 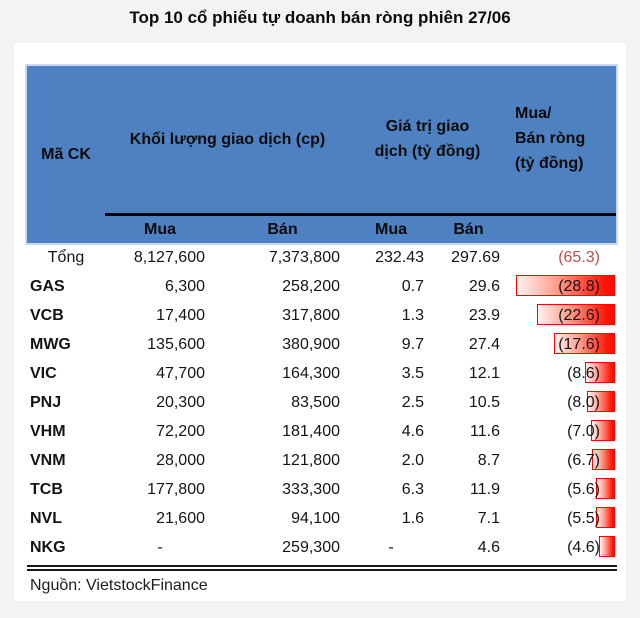 I want to click on val-buy-cell: 9.7, so click(x=412, y=344).